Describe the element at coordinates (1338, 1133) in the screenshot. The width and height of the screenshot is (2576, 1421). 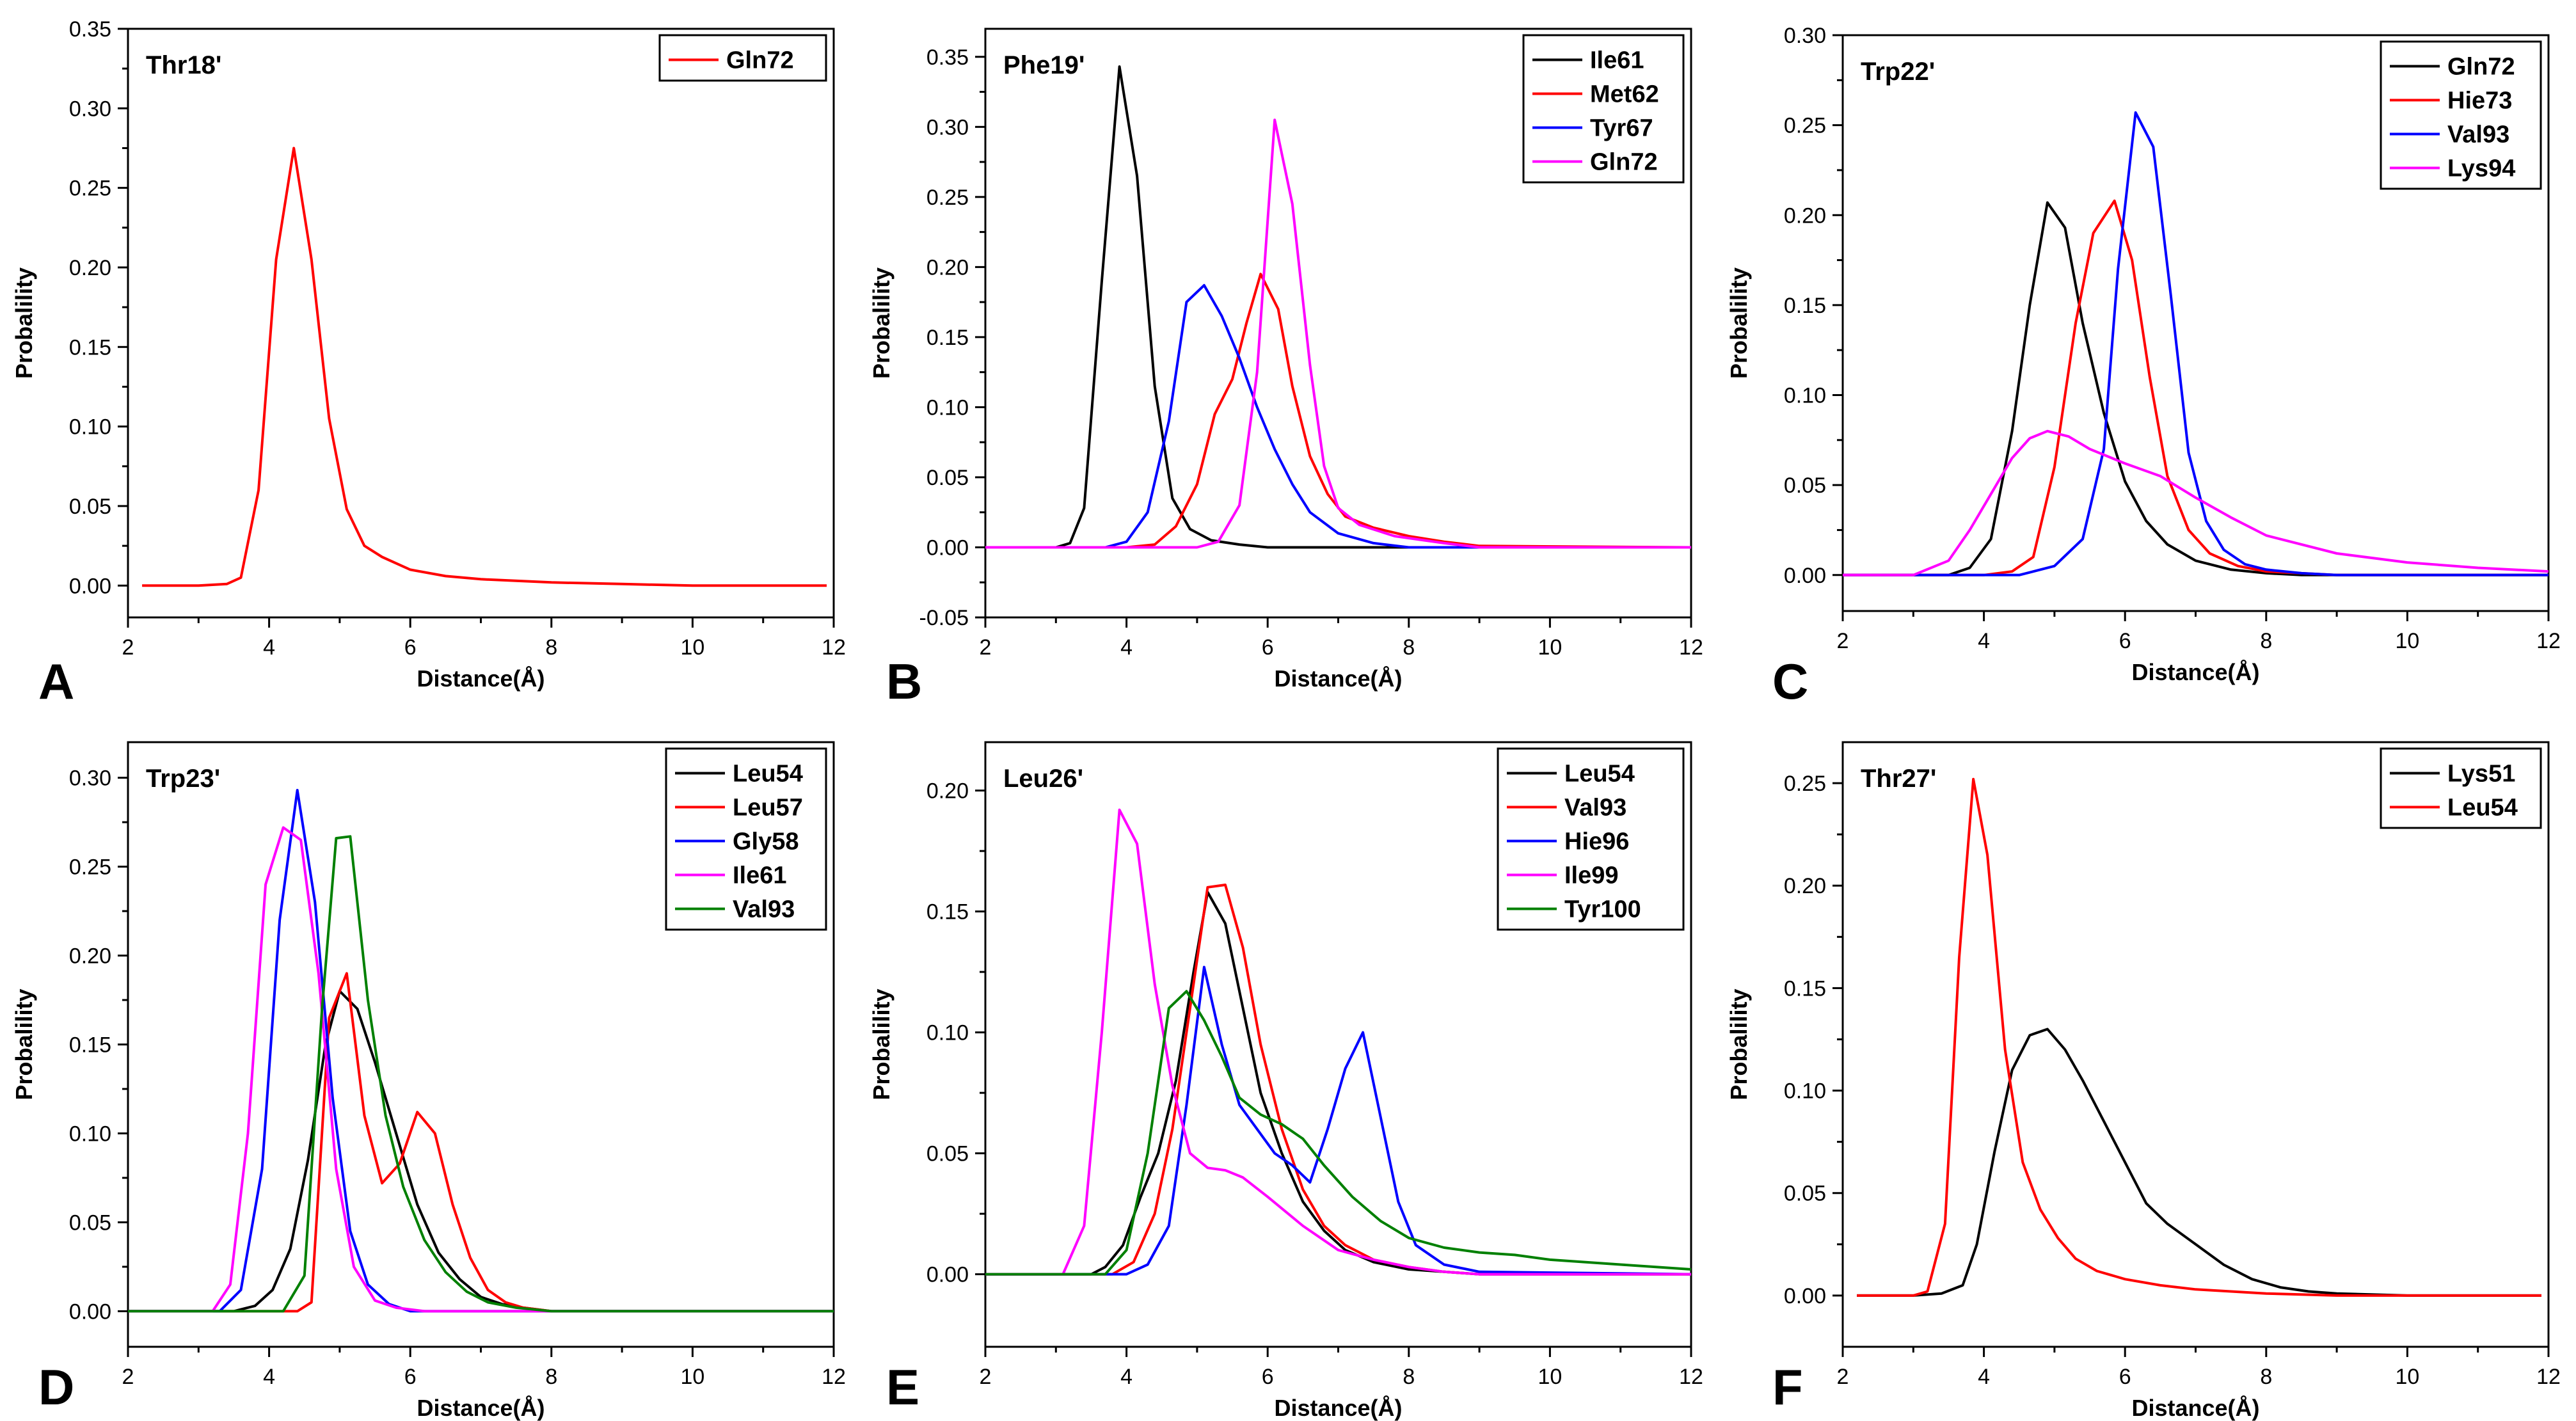
I see `series-line-tyr100` at that location.